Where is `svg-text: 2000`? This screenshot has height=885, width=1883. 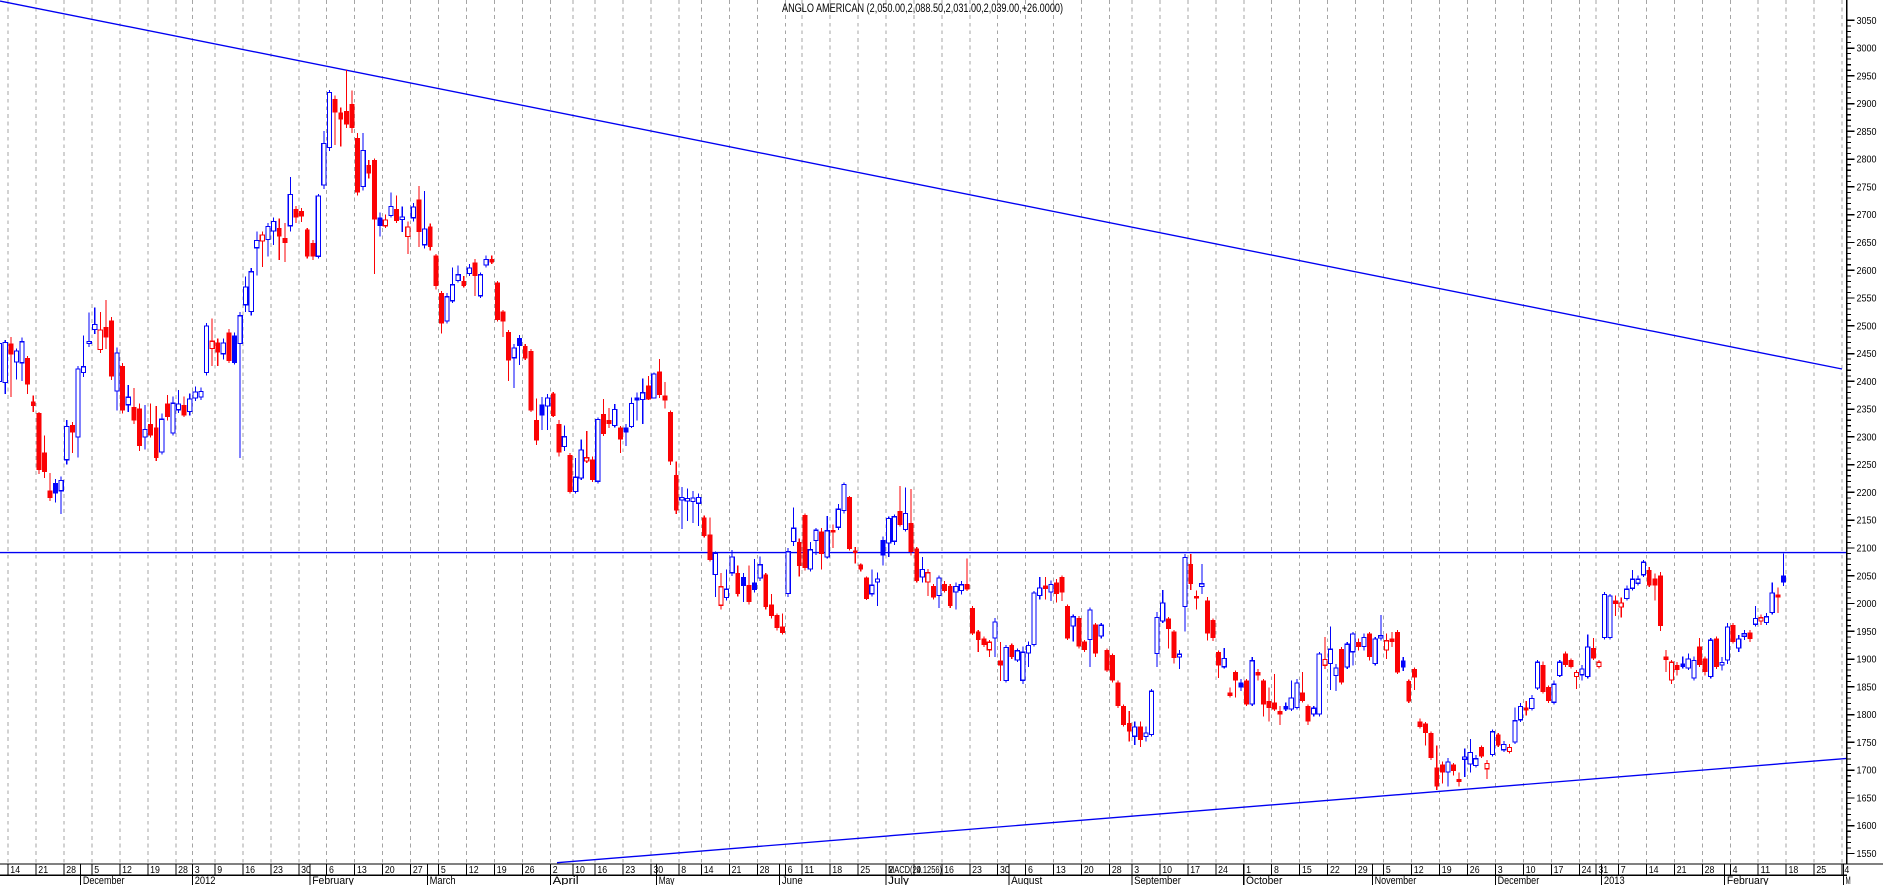 svg-text: 2000 is located at coordinates (1867, 604).